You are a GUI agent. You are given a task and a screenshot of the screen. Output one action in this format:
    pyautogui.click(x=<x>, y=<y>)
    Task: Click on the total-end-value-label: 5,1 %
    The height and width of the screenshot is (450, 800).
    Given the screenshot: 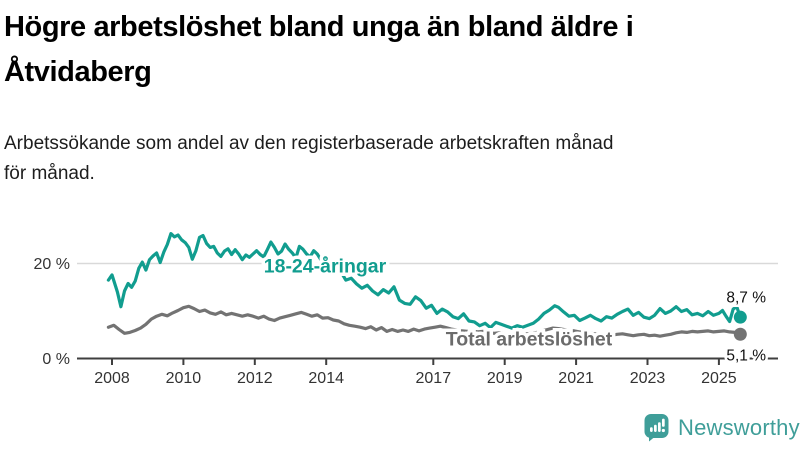 What is the action you would take?
    pyautogui.click(x=746, y=355)
    